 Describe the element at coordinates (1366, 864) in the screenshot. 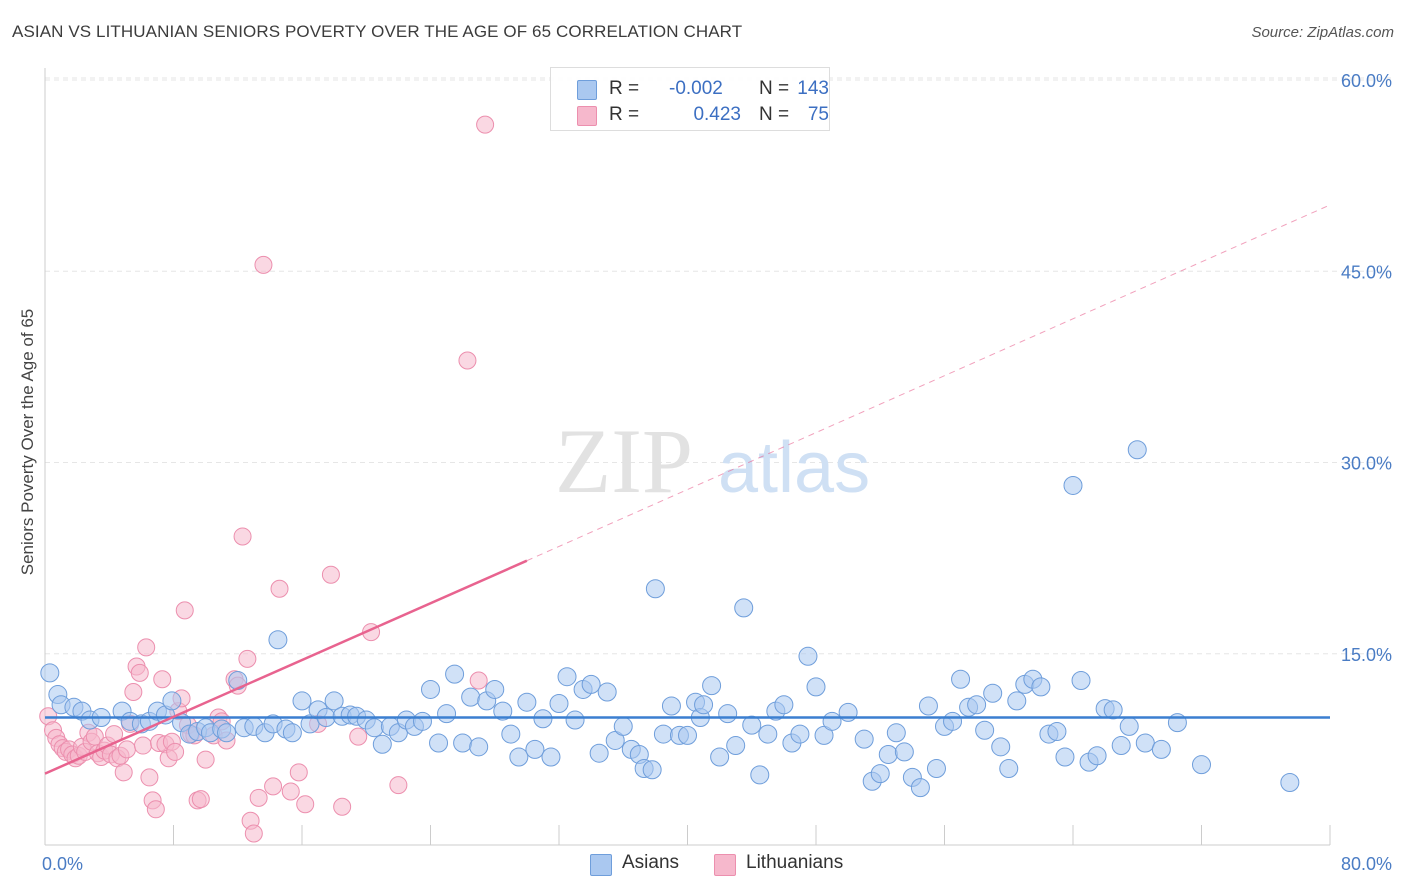

I see `x-tick-label: 80.0%` at that location.